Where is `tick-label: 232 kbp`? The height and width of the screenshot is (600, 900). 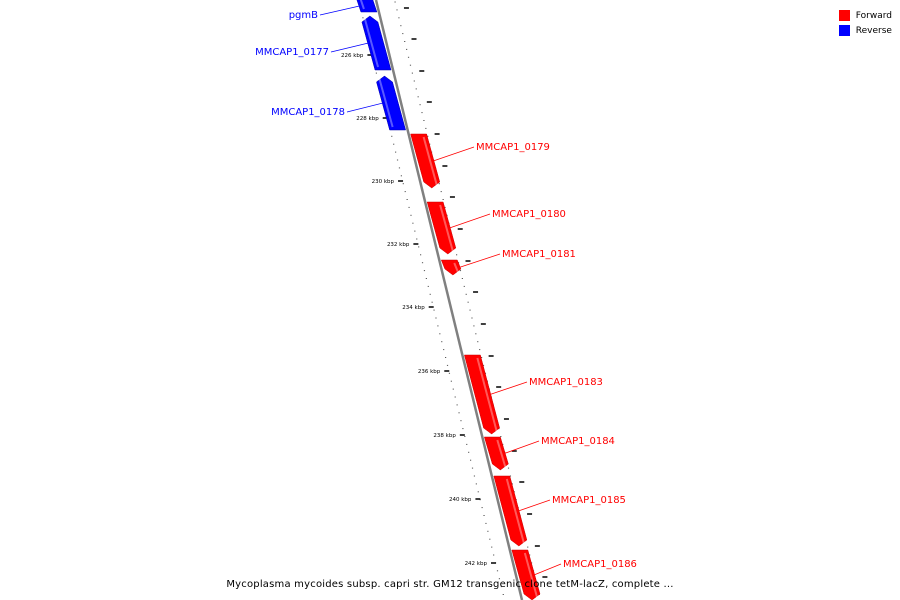 tick-label: 232 kbp is located at coordinates (398, 245).